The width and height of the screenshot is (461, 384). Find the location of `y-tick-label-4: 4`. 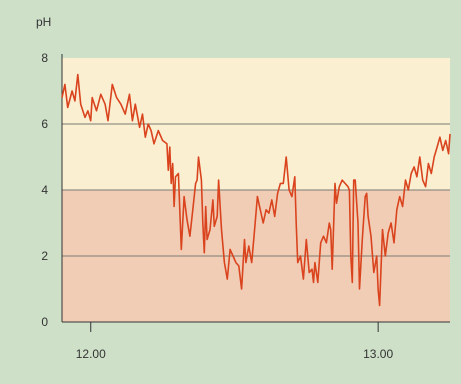

y-tick-label-4: 4 is located at coordinates (44, 190).